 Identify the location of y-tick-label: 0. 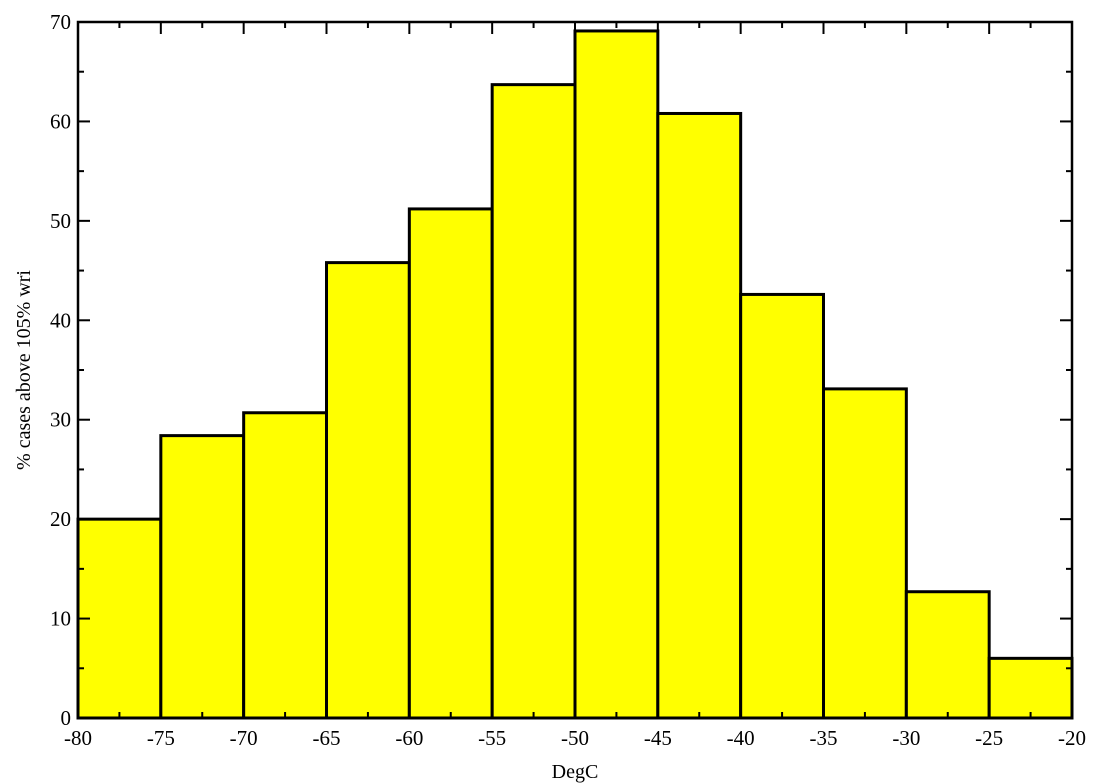
(66, 718).